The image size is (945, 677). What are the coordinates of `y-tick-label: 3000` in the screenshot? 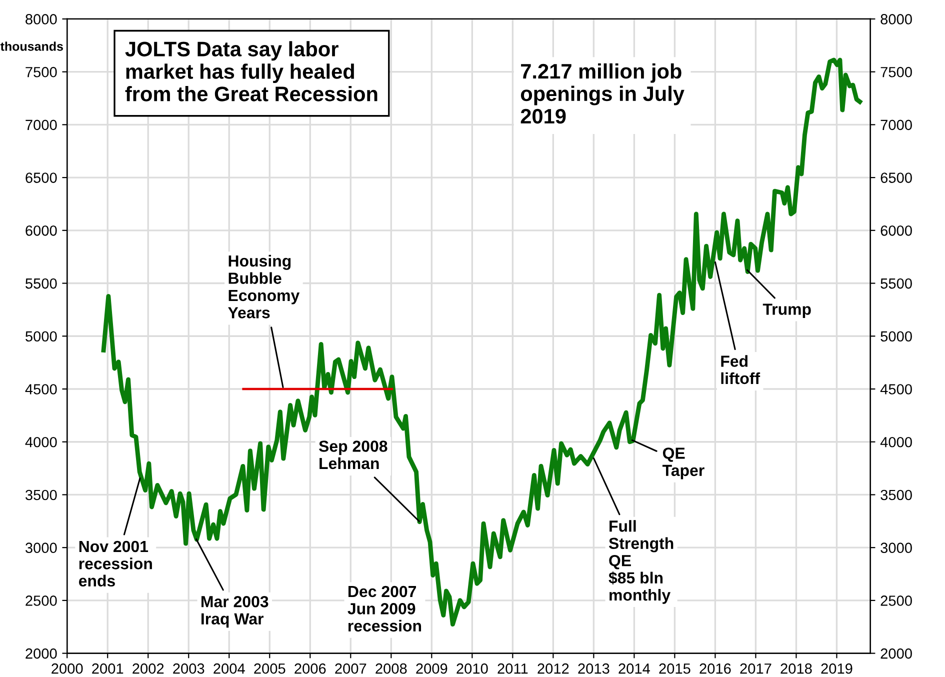 It's located at (41, 548).